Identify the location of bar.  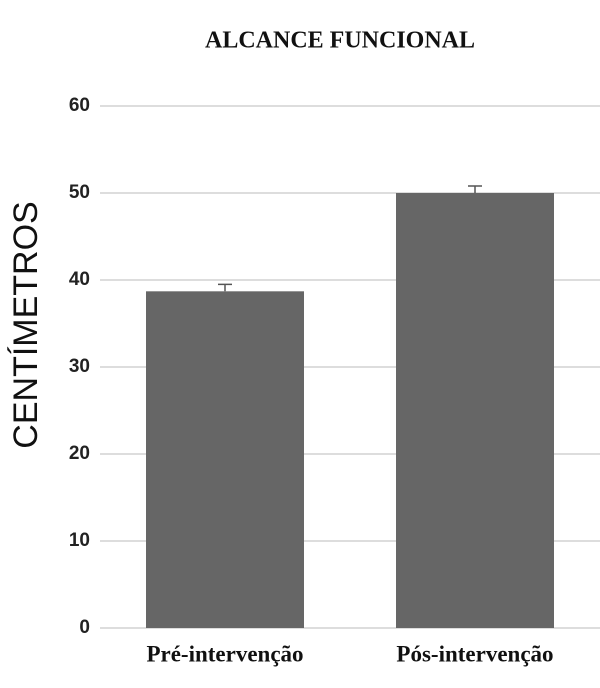
(225, 459).